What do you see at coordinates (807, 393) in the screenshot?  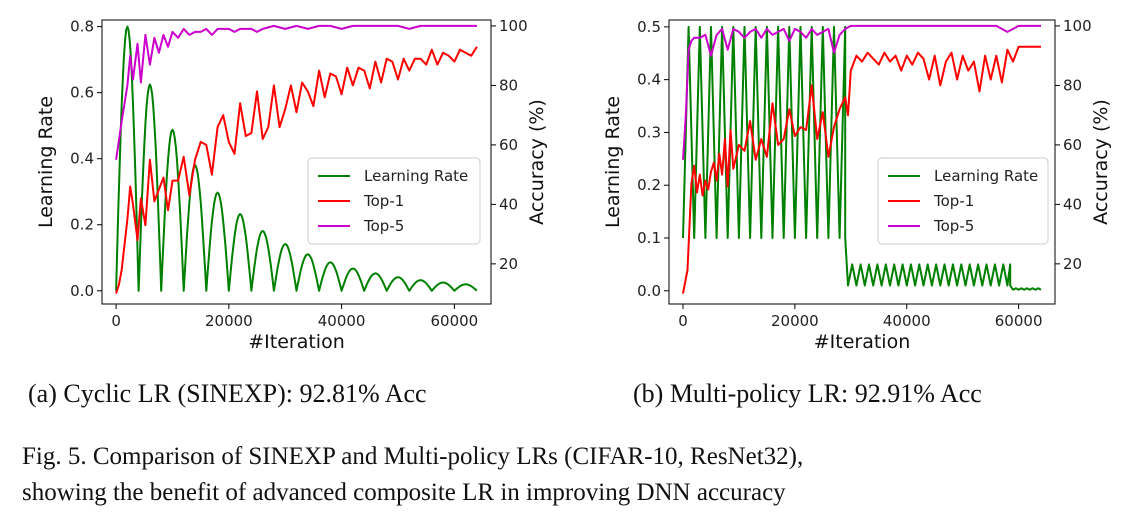 I see `subcaption-b: (b) Multi-policy LR: 92.91% Acc` at bounding box center [807, 393].